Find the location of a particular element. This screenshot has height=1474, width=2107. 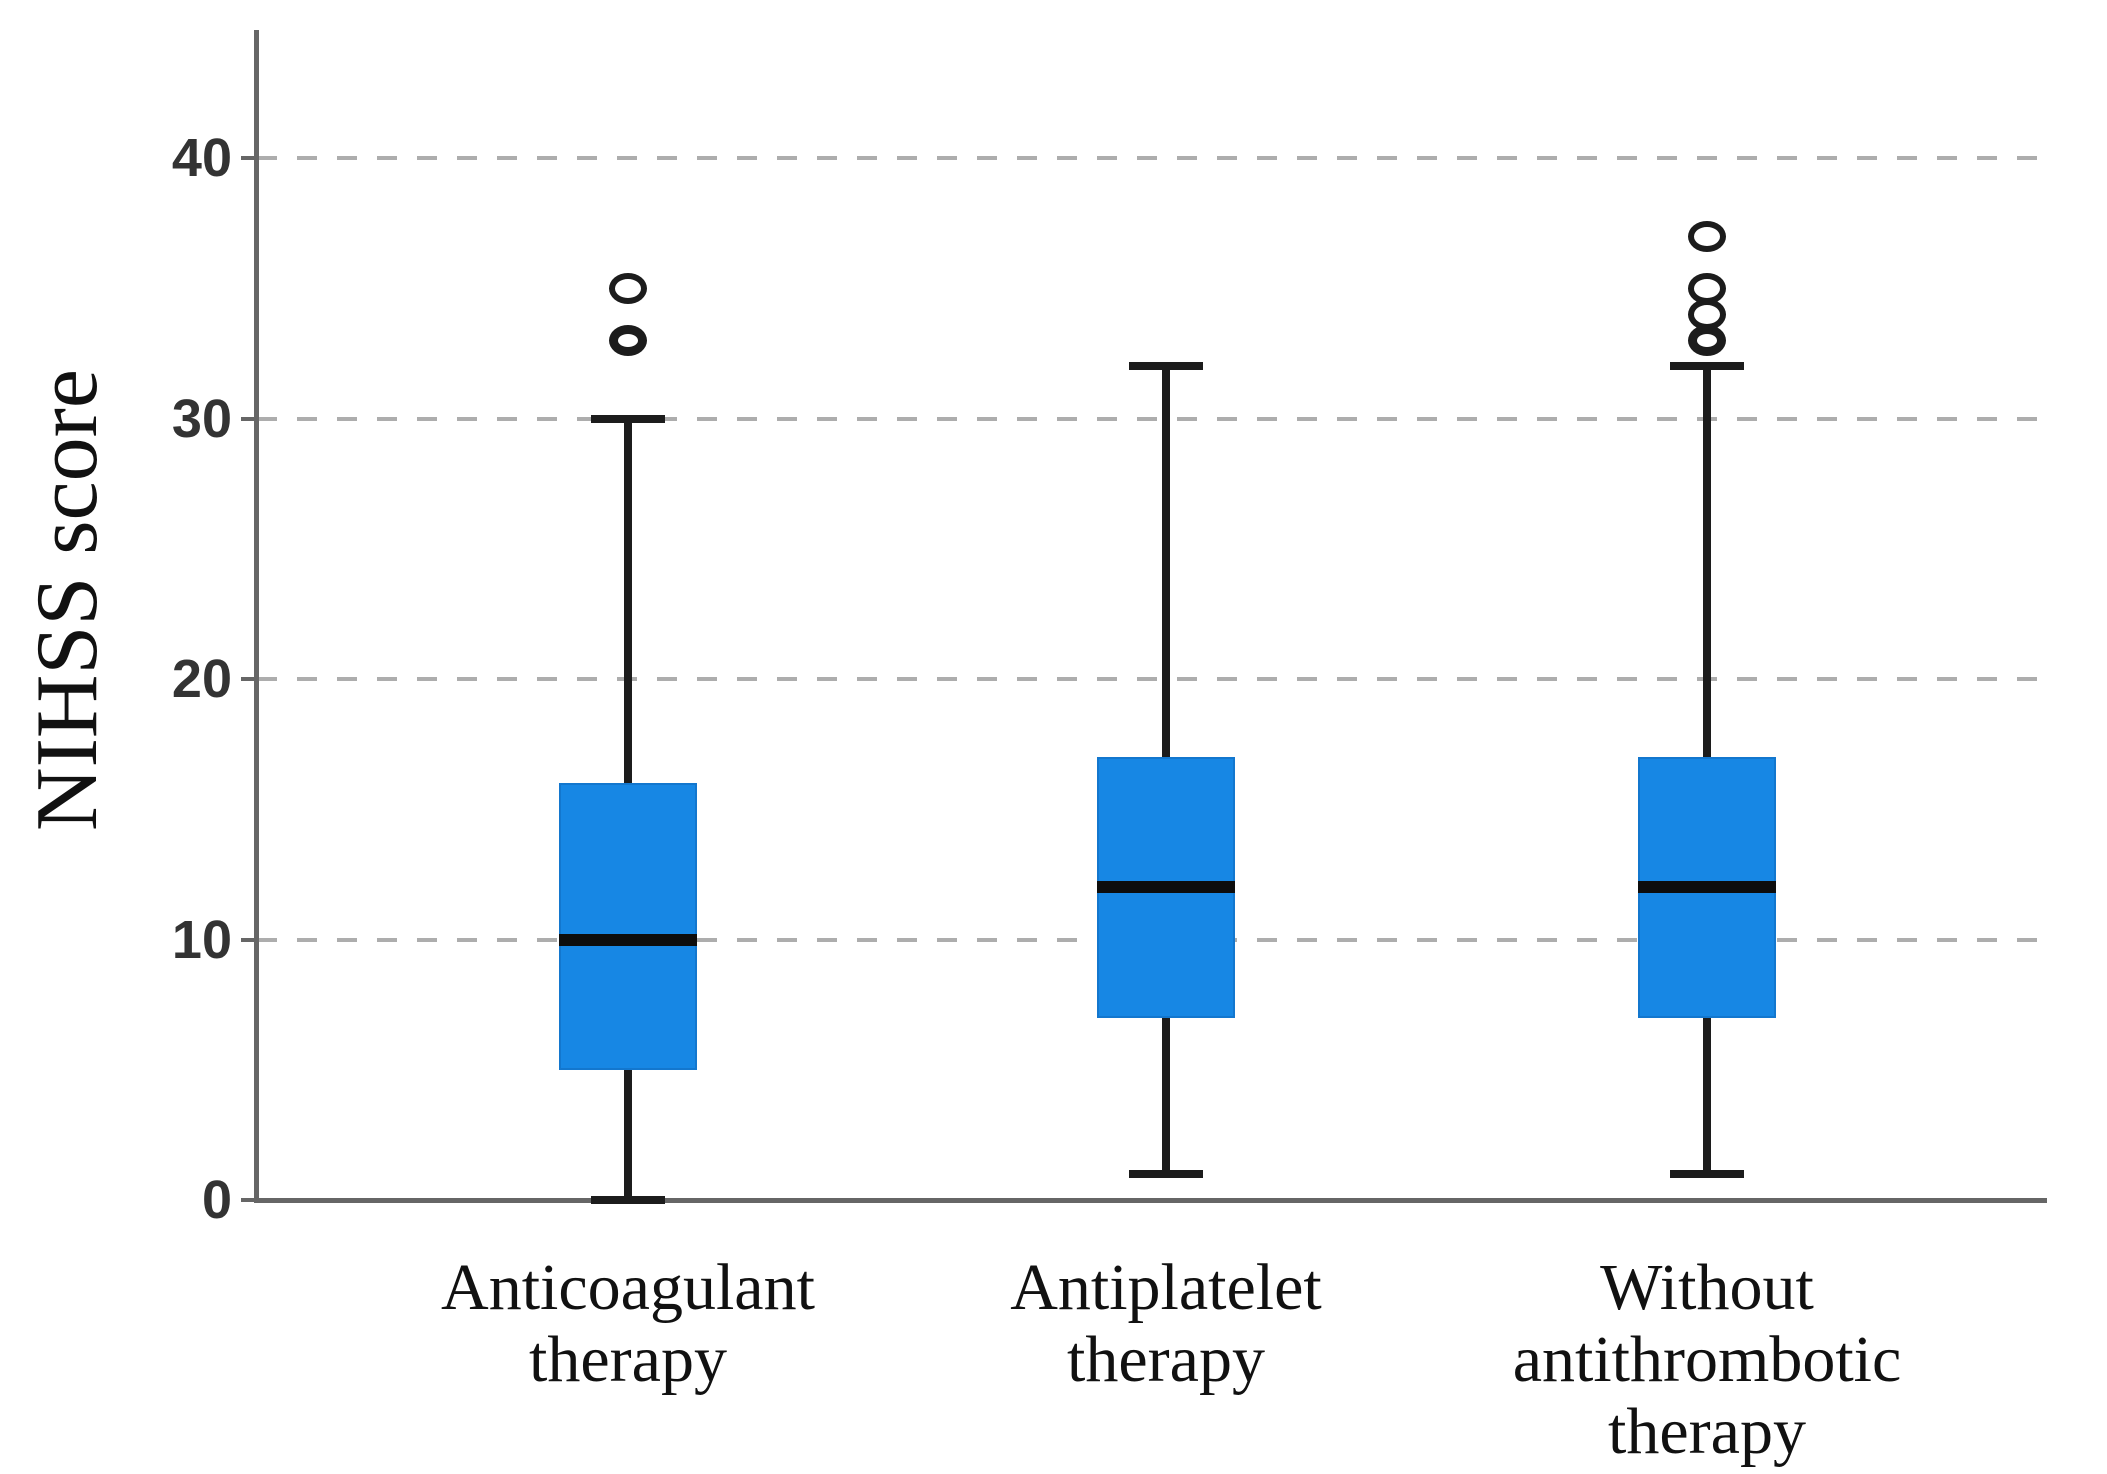

y-tick-label: 30 is located at coordinates (201, 418).